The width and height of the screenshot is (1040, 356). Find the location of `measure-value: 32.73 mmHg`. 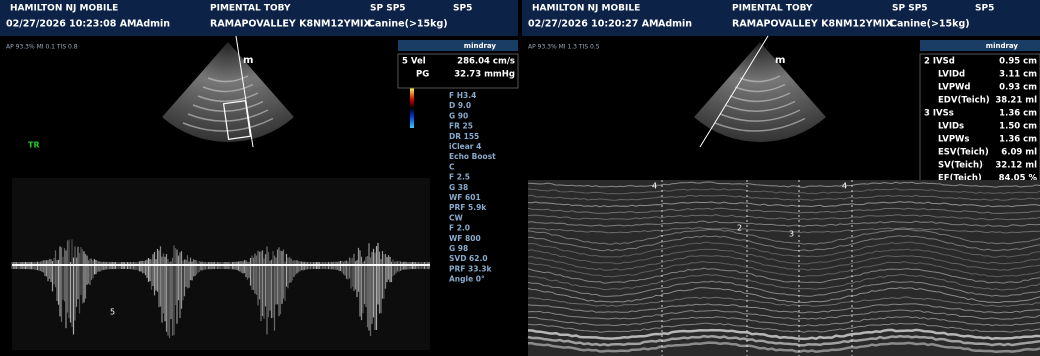

measure-value: 32.73 mmHg is located at coordinates (484, 75).